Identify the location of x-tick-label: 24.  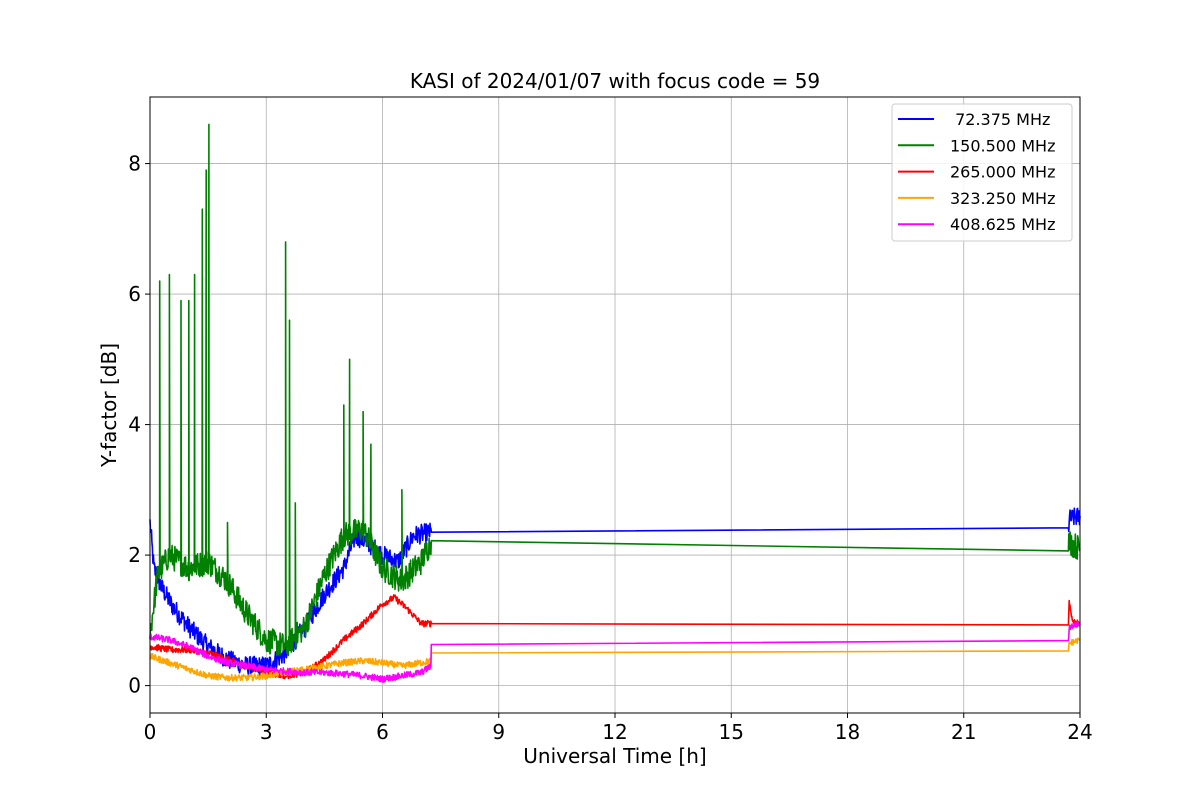
(1079, 732).